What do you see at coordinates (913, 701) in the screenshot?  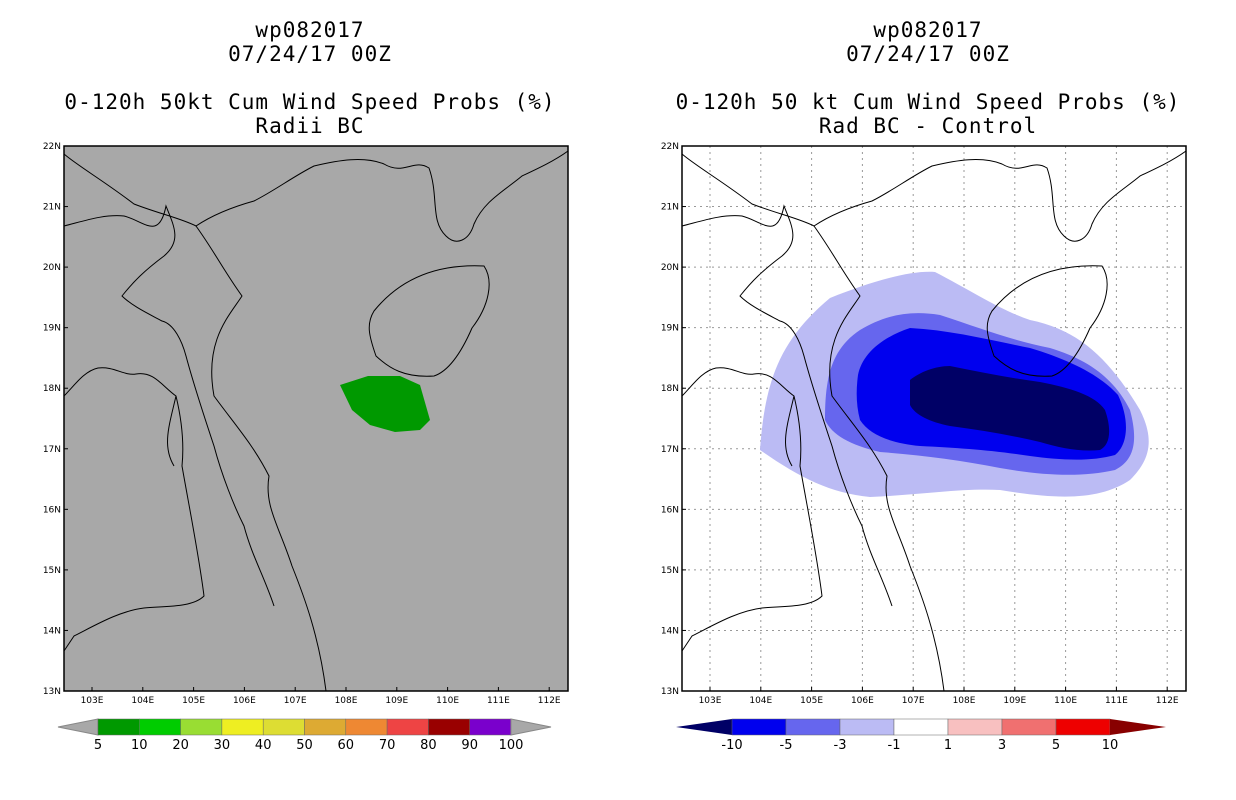 I see `right-lon-label: 107E` at bounding box center [913, 701].